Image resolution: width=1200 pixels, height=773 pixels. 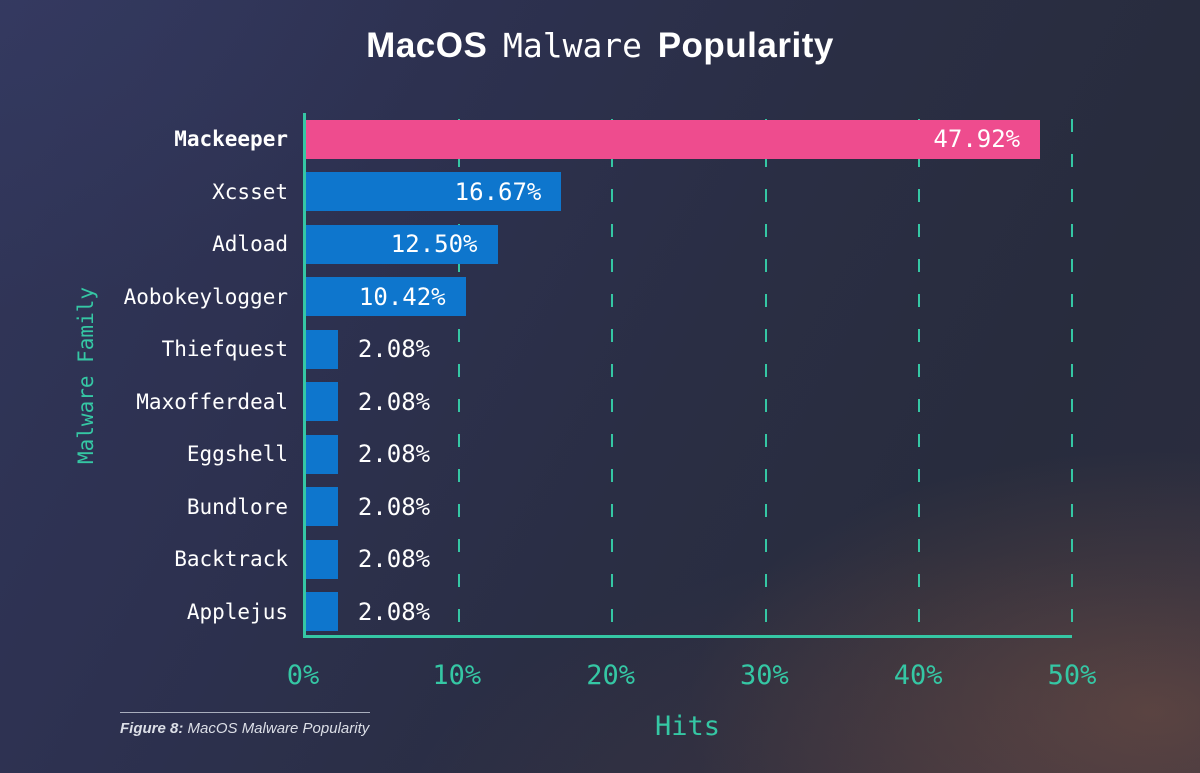 I want to click on bar-applejus: 2.08%, so click(x=368, y=612).